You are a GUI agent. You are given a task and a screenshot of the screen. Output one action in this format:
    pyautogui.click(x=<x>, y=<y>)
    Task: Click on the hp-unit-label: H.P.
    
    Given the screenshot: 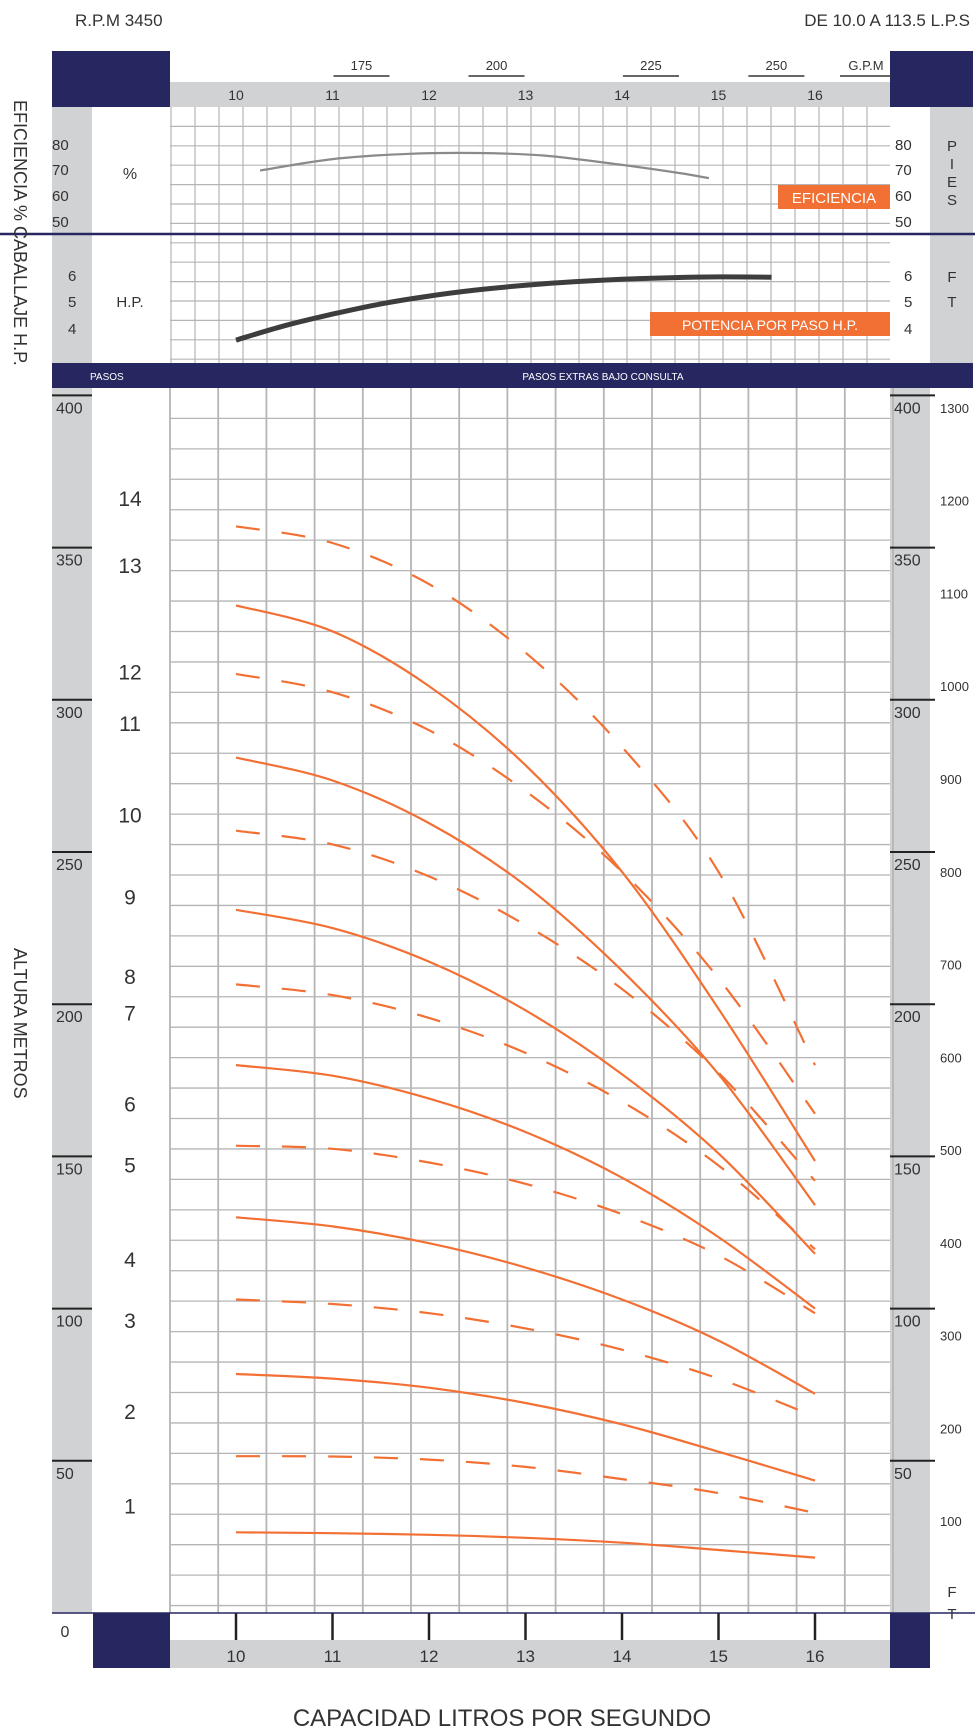 What is the action you would take?
    pyautogui.click(x=129, y=302)
    